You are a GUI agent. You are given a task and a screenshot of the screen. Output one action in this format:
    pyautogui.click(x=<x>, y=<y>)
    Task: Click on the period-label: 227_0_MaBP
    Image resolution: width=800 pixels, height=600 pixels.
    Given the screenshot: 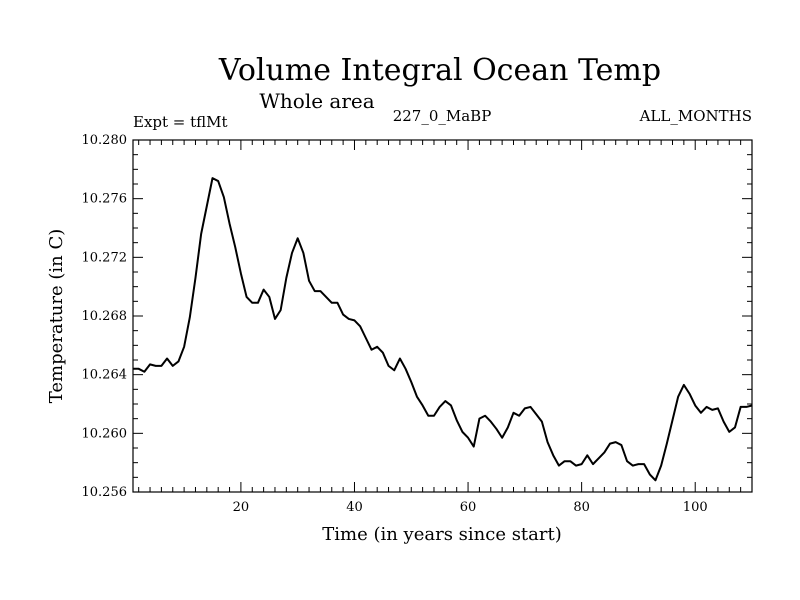 What is the action you would take?
    pyautogui.click(x=442, y=116)
    